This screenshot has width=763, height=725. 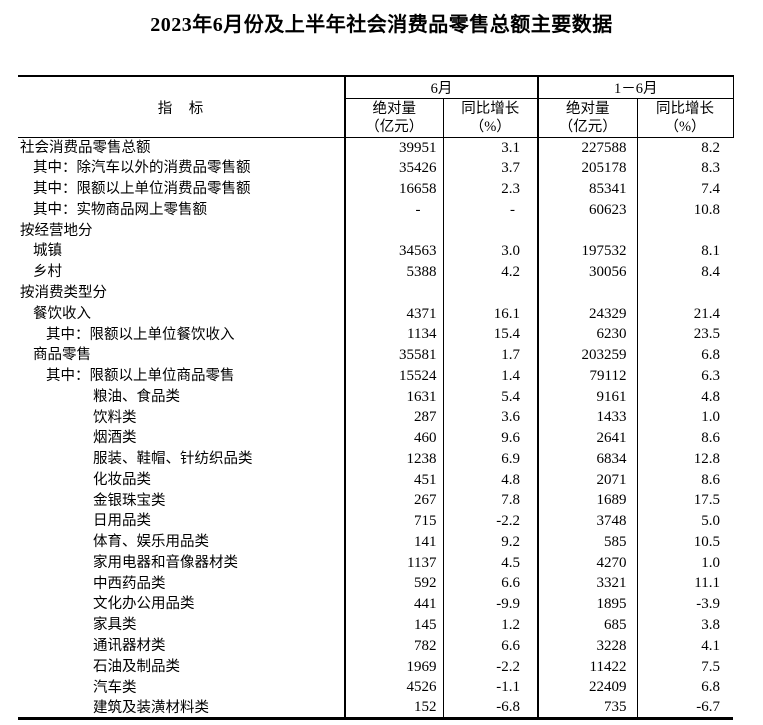 I want to click on value-cell: 3748, so click(x=588, y=522).